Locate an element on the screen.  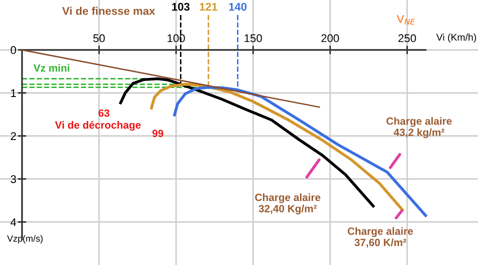
x-tick-label: 200 is located at coordinates (330, 38).